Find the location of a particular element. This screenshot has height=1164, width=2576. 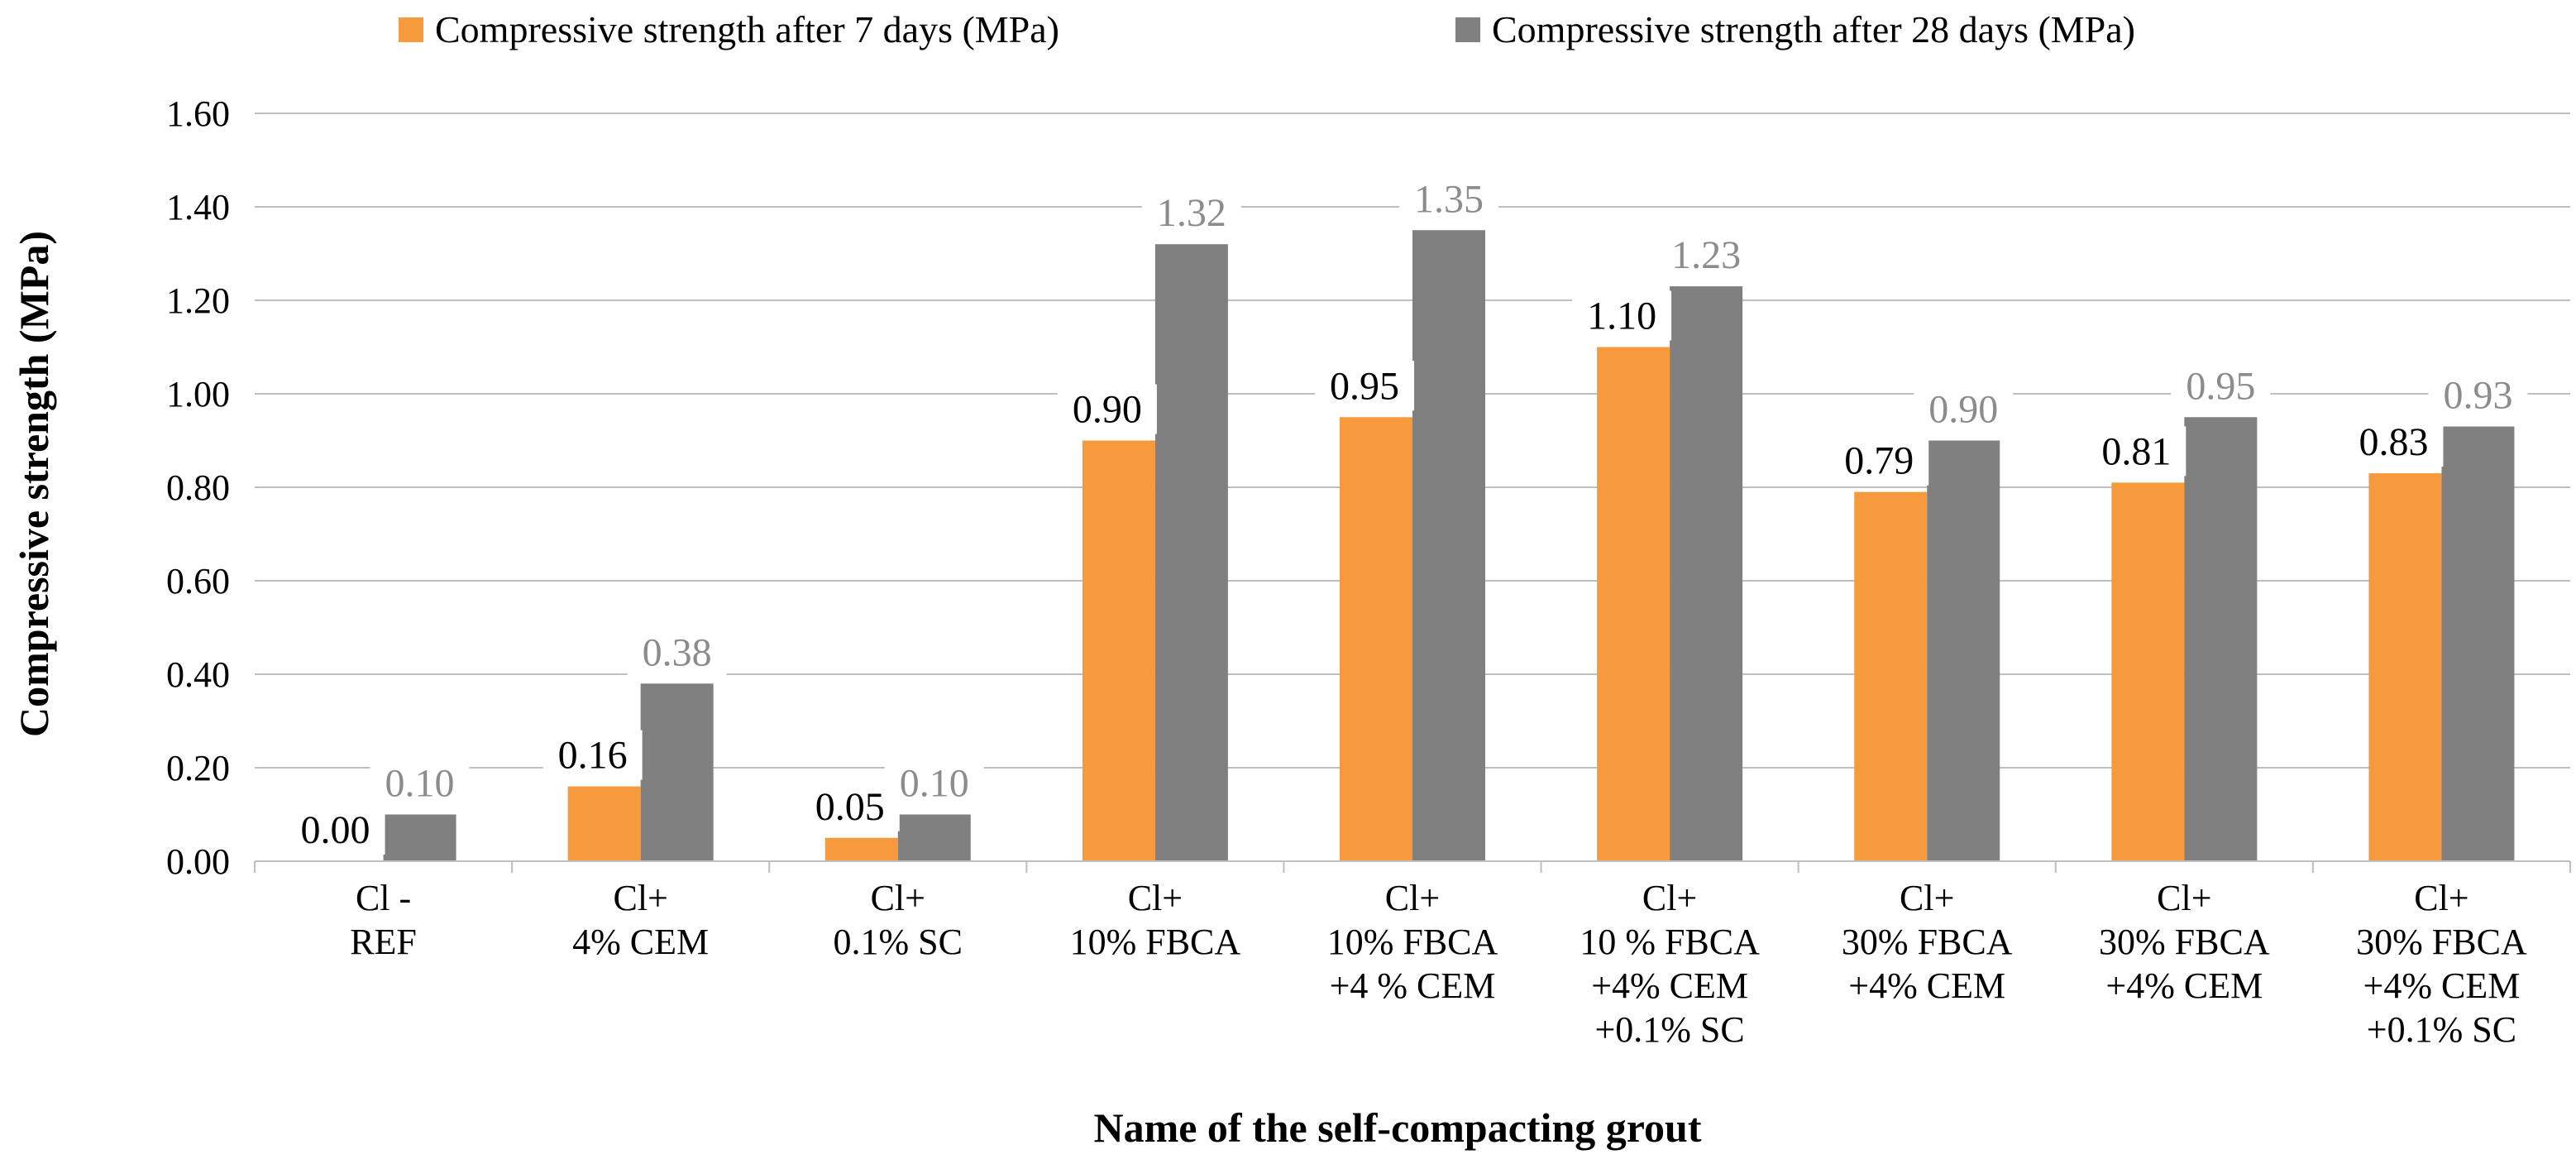

data-label-7-days: 0.81 is located at coordinates (2136, 451).